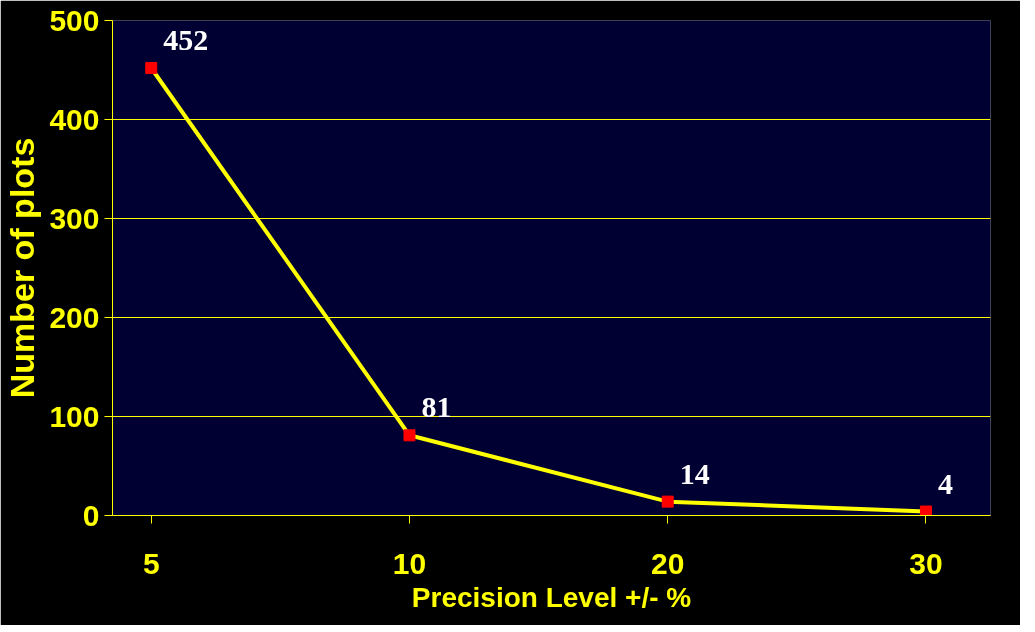  I want to click on y-tick-label: 100, so click(74, 416).